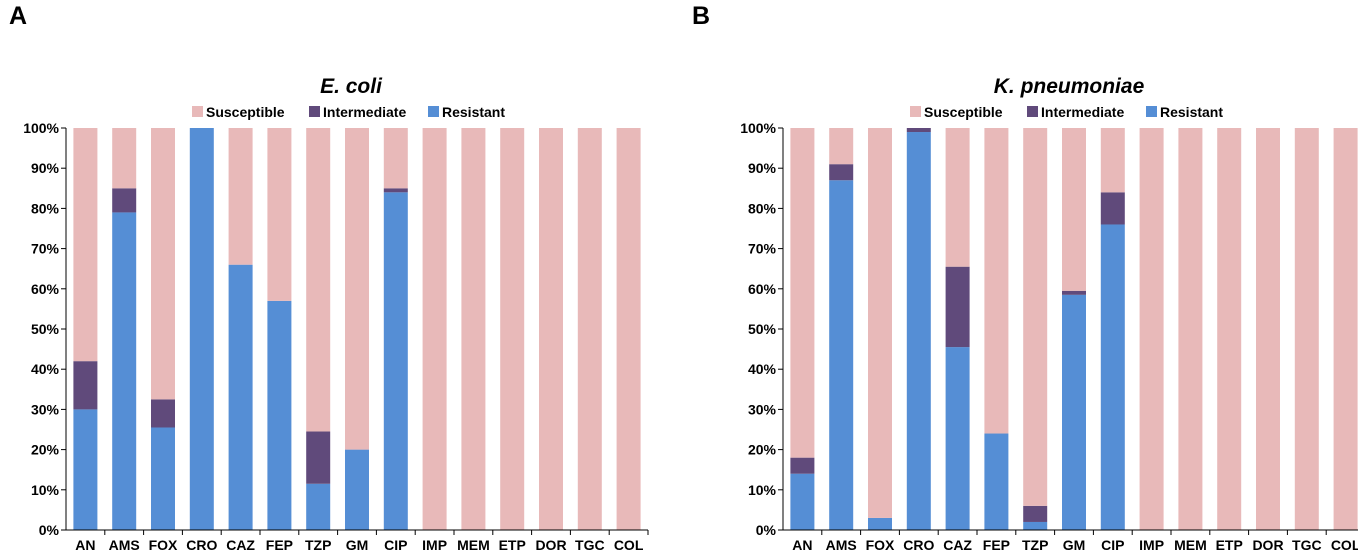 The image size is (1358, 556). What do you see at coordinates (201, 545) in the screenshot?
I see `chart0-xtick-label-cro: CRO` at bounding box center [201, 545].